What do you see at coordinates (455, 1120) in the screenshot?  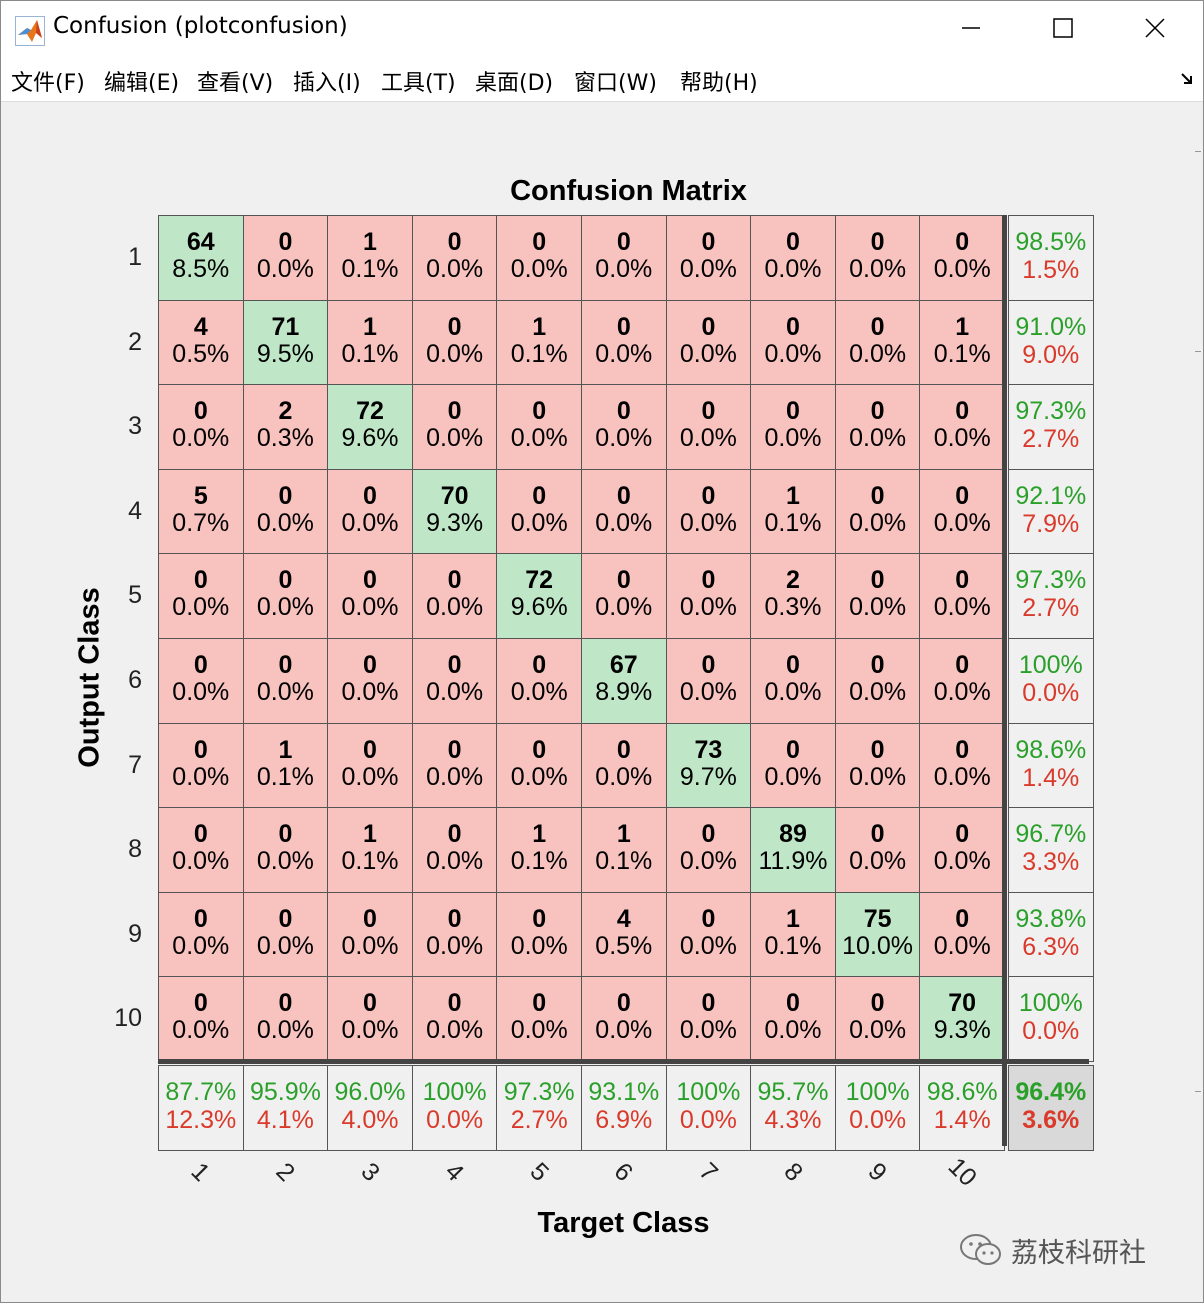 I see `column-error: 0.0%` at bounding box center [455, 1120].